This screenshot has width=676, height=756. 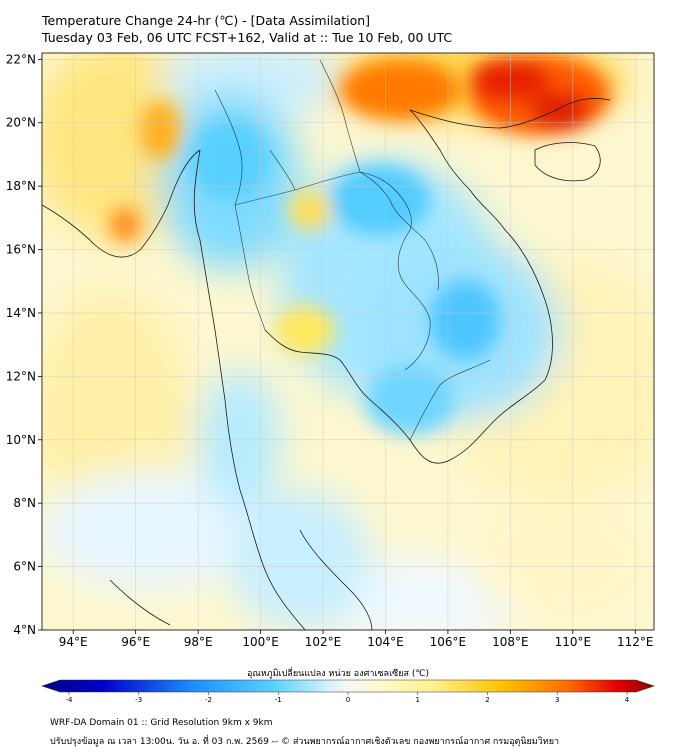 What do you see at coordinates (24, 503) in the screenshot?
I see `lat-label: 8°N` at bounding box center [24, 503].